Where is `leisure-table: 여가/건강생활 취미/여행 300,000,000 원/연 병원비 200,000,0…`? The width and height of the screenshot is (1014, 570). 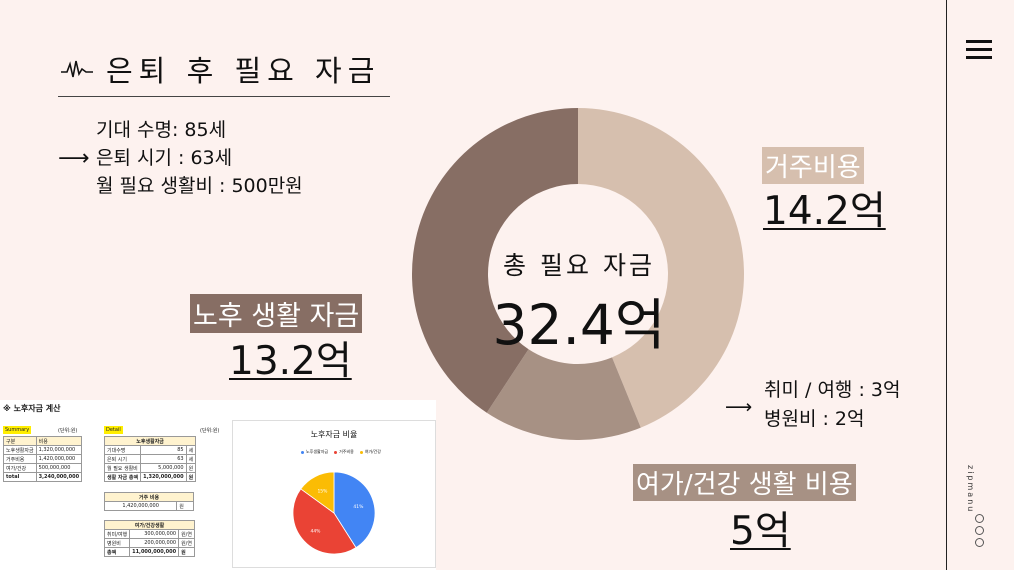
leisure-table: 여가/건강생활 취미/여행 300,000,000 원/연 병원비 200,000,0… is located at coordinates (149, 538).